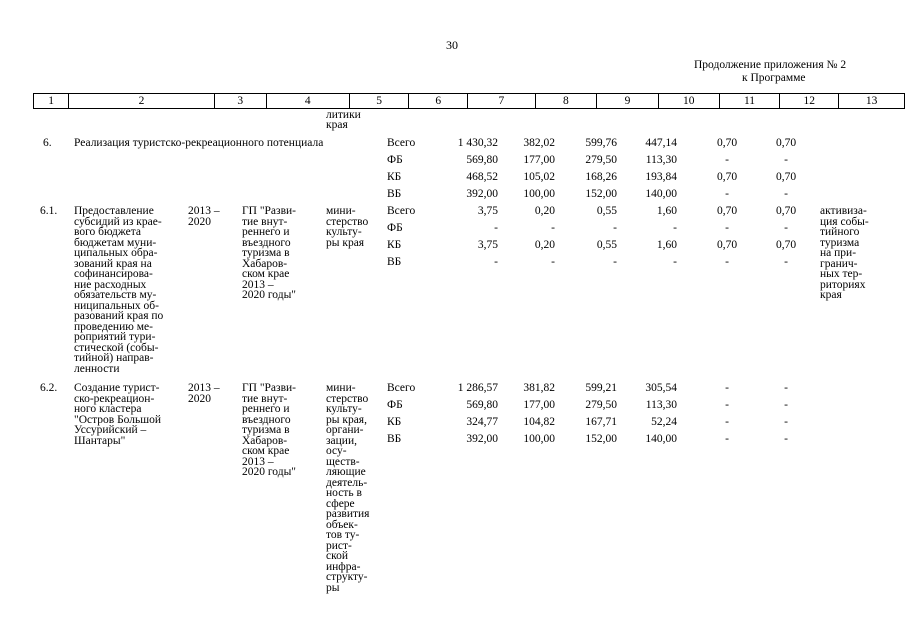 The width and height of the screenshot is (905, 640). What do you see at coordinates (666, 245) in the screenshot?
I see `row-6-1-col10: 1,60` at bounding box center [666, 245].